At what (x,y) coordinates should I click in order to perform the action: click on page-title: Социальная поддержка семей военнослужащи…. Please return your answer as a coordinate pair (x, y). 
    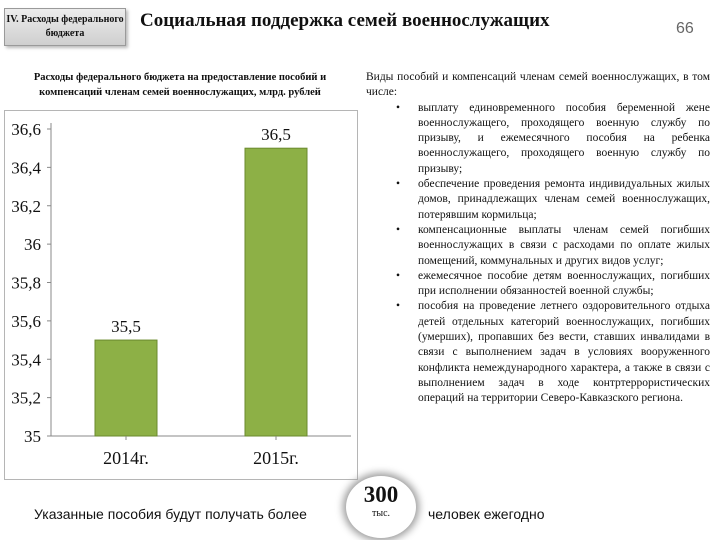
    Looking at the image, I should click on (345, 20).